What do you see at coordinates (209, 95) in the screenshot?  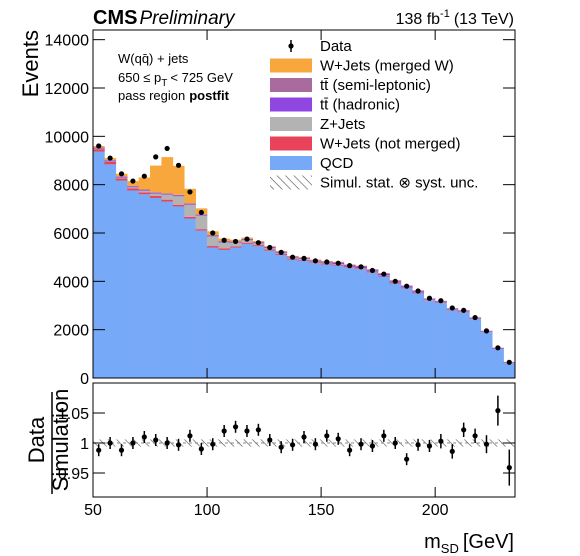 I see `annotation-bold: postfit` at bounding box center [209, 95].